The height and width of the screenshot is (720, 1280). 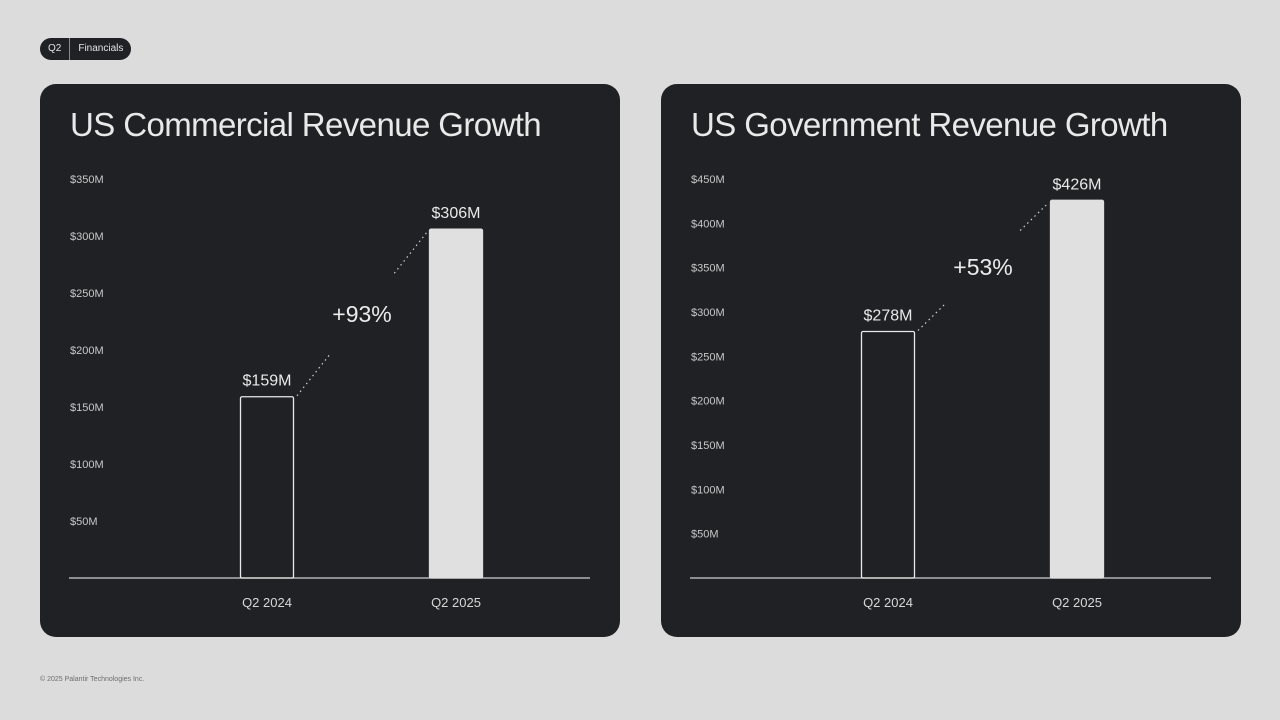 I want to click on chart-title: US Commercial Revenue Growth, so click(x=306, y=124).